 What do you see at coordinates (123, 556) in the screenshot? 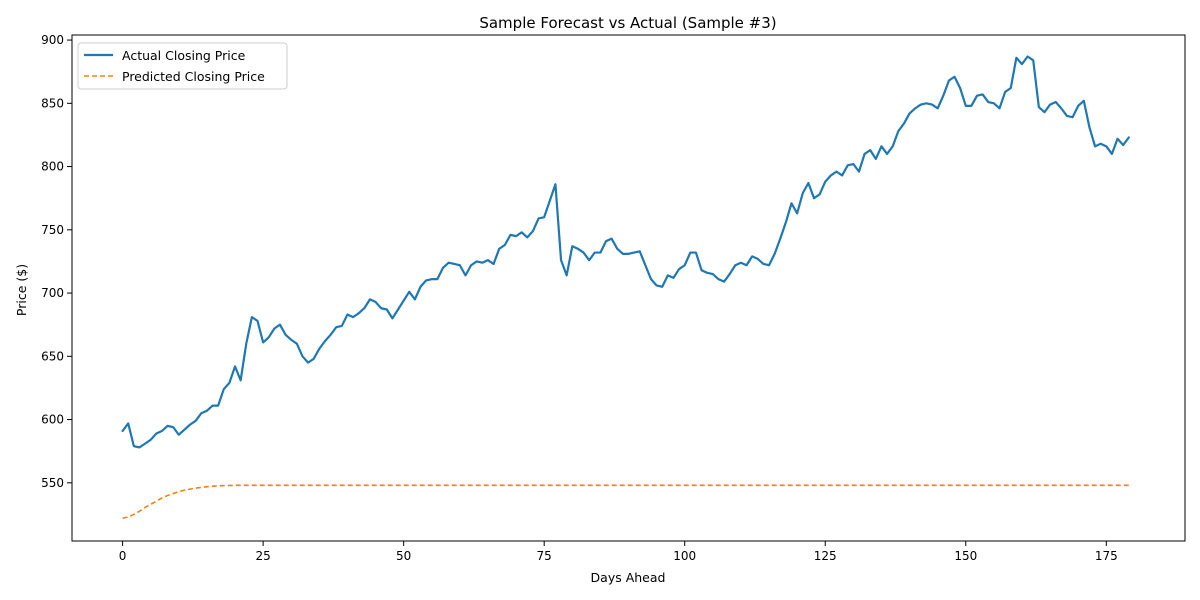
I see `x-tick-label: 0` at bounding box center [123, 556].